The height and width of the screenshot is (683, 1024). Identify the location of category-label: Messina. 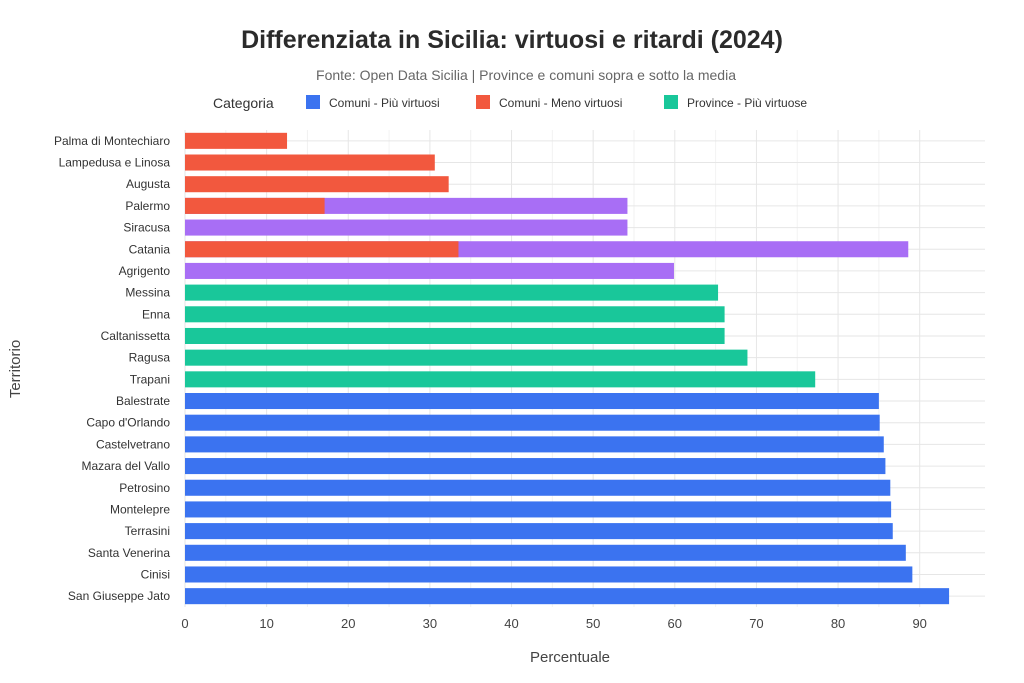
(147, 293).